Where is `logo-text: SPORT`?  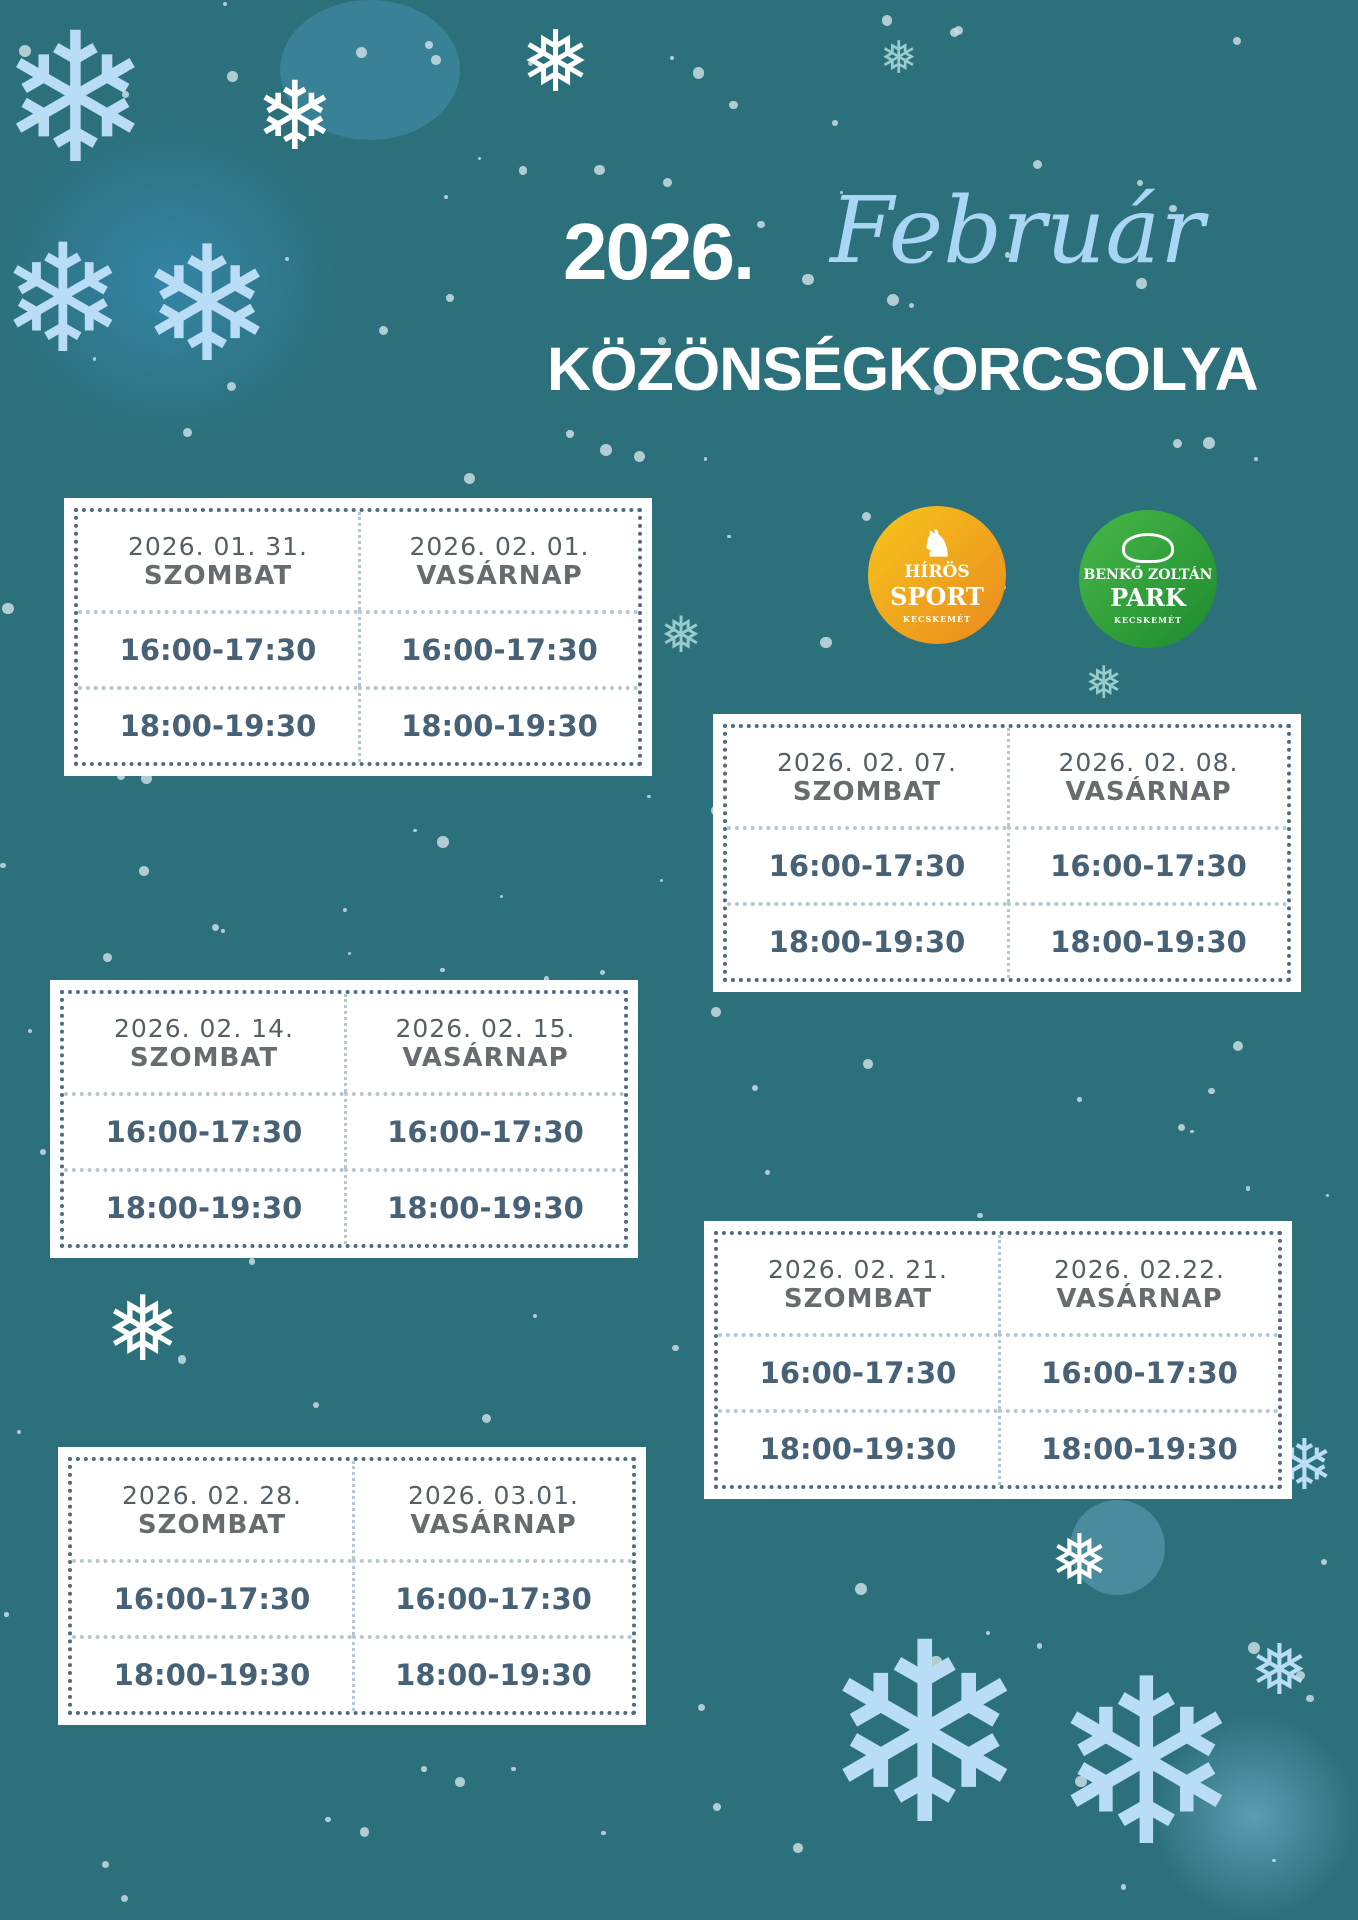 logo-text: SPORT is located at coordinates (937, 596).